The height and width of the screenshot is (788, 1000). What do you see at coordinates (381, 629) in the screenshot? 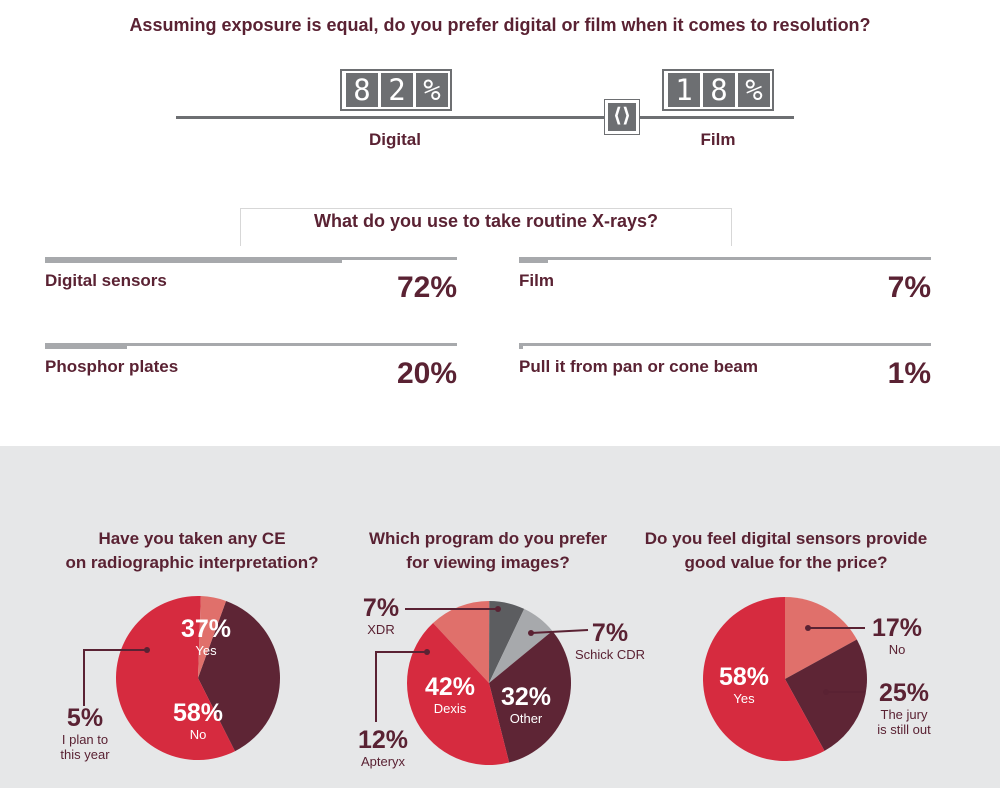
I see `slice-name: XDR` at bounding box center [381, 629].